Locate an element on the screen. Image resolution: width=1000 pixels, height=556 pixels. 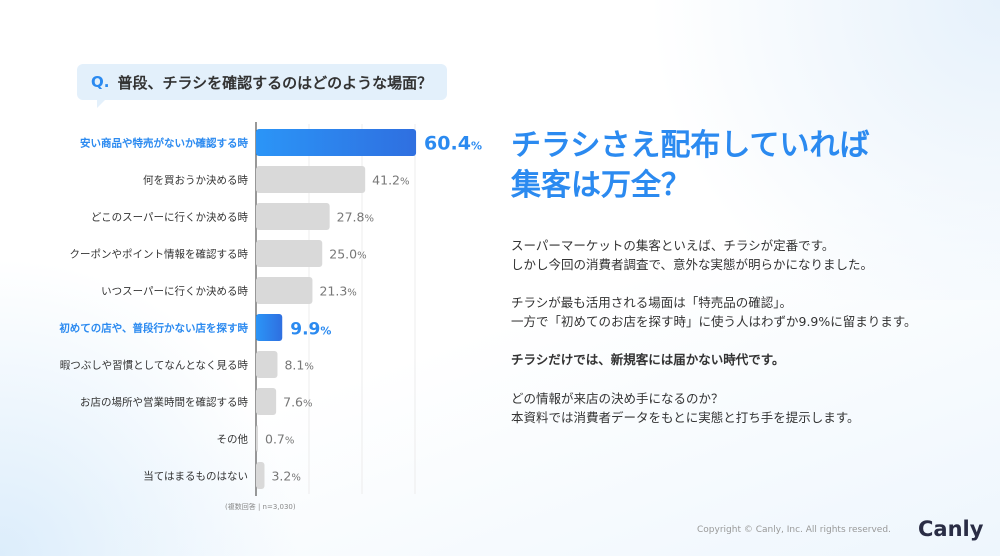
body-line: スーパーマーケットの集客といえば、チラシが定番です。 is located at coordinates (673, 245).